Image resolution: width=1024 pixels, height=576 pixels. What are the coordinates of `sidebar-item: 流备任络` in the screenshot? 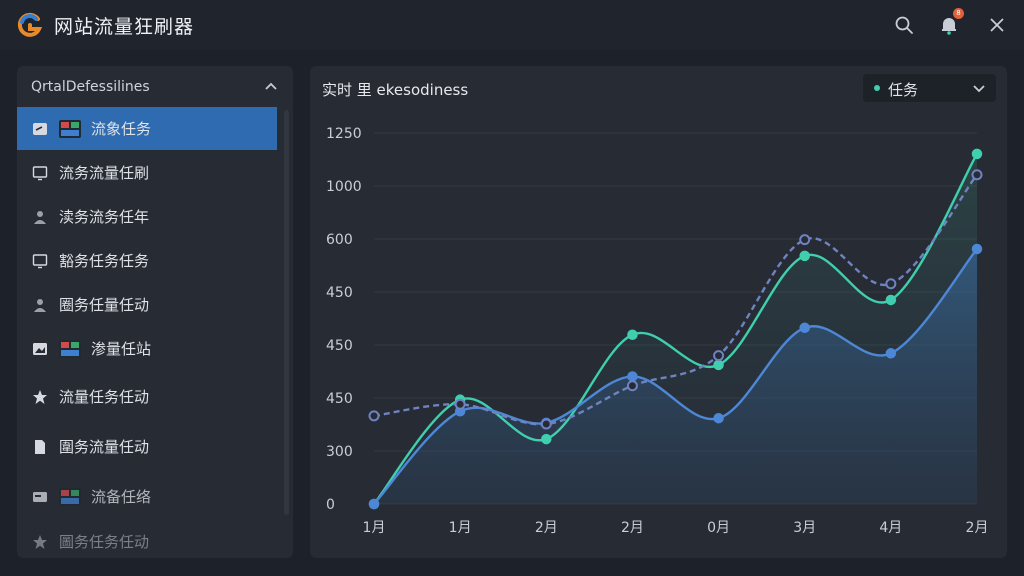 It's located at (147, 496).